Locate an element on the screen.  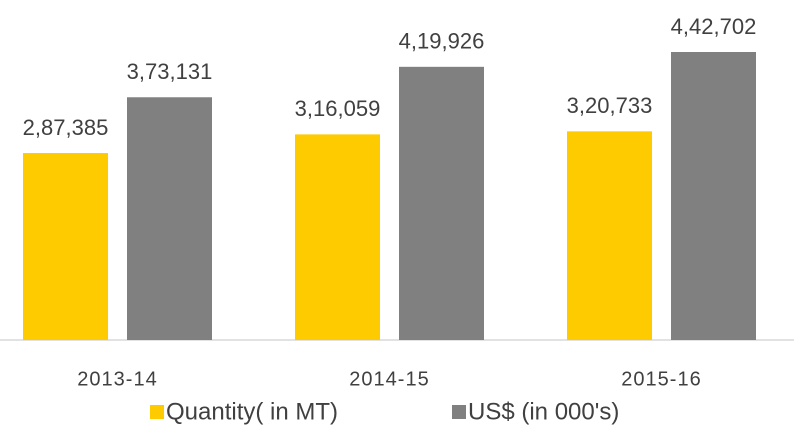
legend-label: US$ (in 000's) is located at coordinates (543, 411).